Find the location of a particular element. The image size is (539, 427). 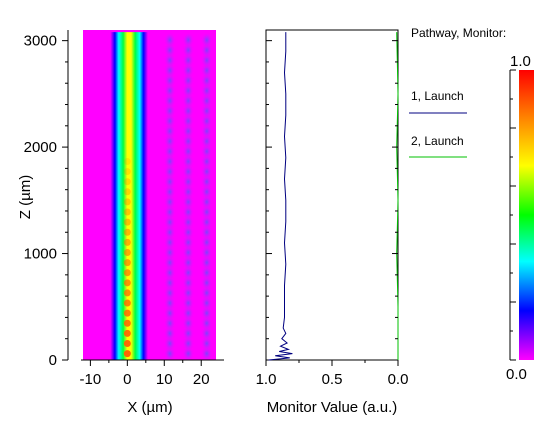

colorbar-min-label: 0.0 is located at coordinates (516, 374).